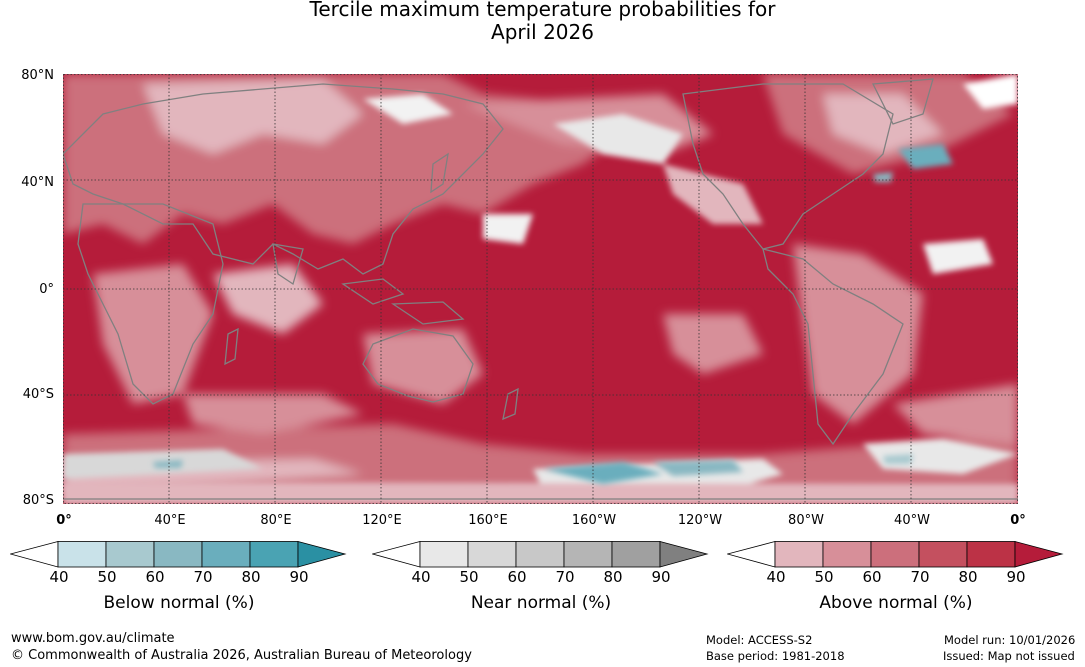 The image size is (1085, 667). Describe the element at coordinates (38, 500) in the screenshot. I see `lat-label-80s: 80°S` at that location.